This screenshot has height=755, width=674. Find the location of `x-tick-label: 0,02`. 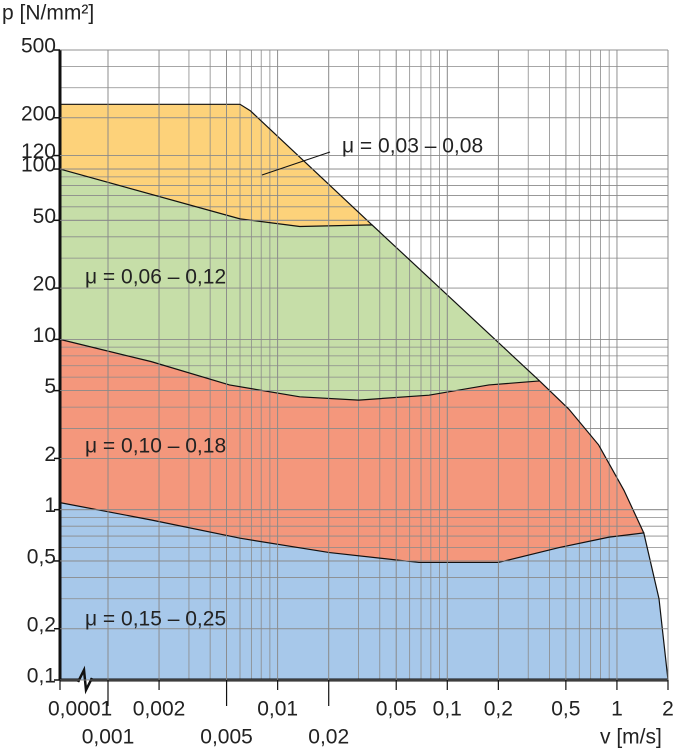

x-tick-label: 0,02 is located at coordinates (328, 737).